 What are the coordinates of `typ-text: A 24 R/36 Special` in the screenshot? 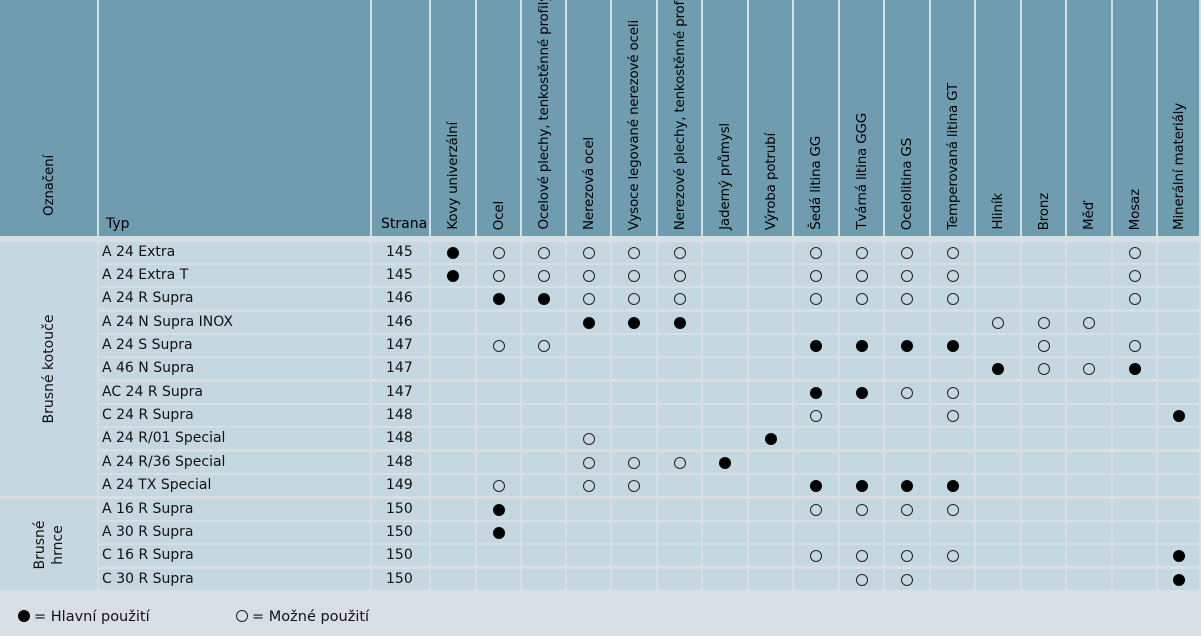 It's located at (164, 462).